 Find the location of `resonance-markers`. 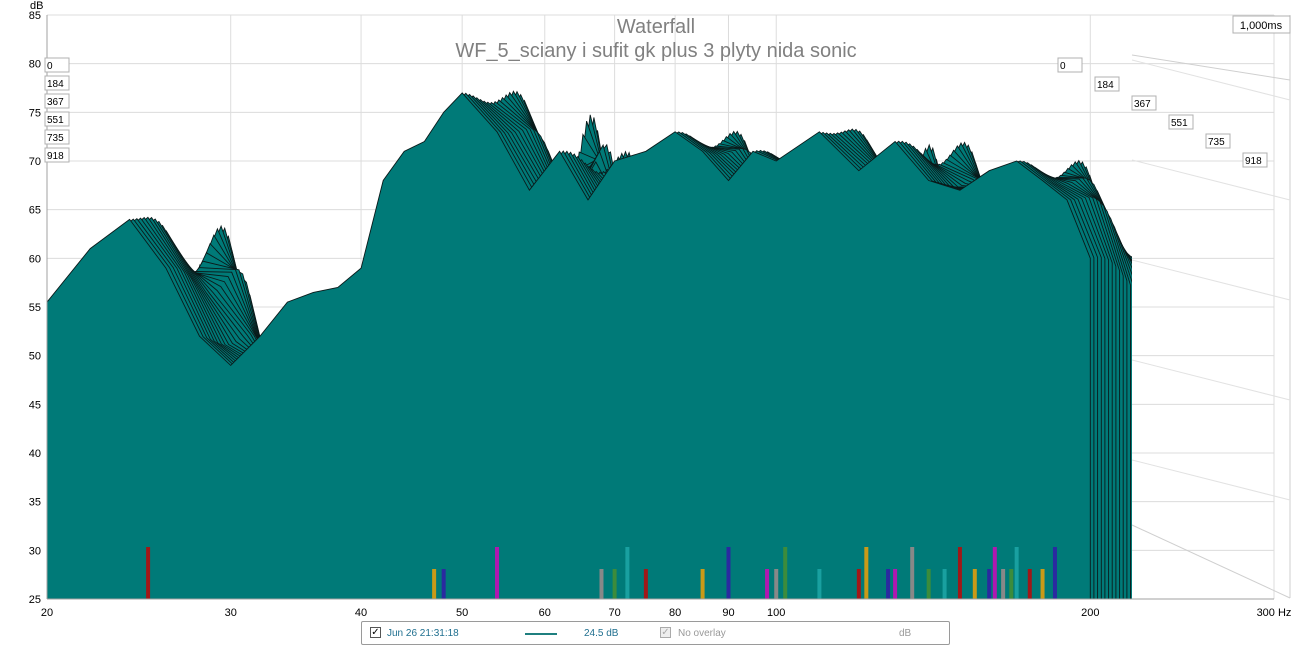

resonance-markers is located at coordinates (601, 573).